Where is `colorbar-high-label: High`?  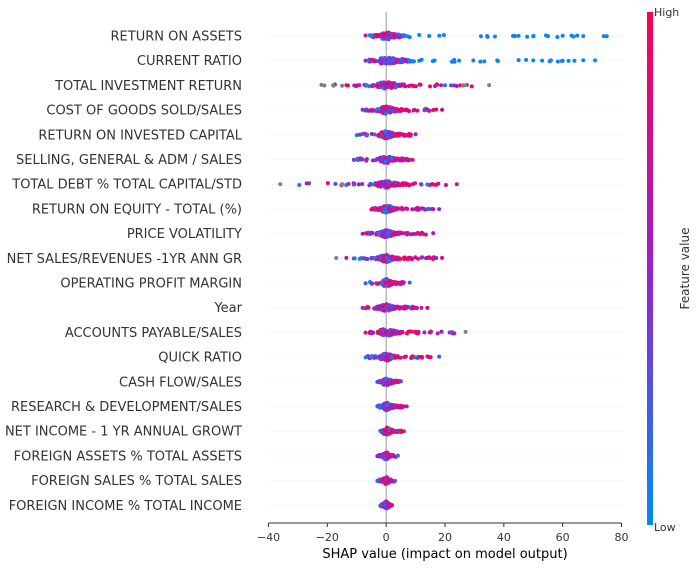 colorbar-high-label: High is located at coordinates (666, 12).